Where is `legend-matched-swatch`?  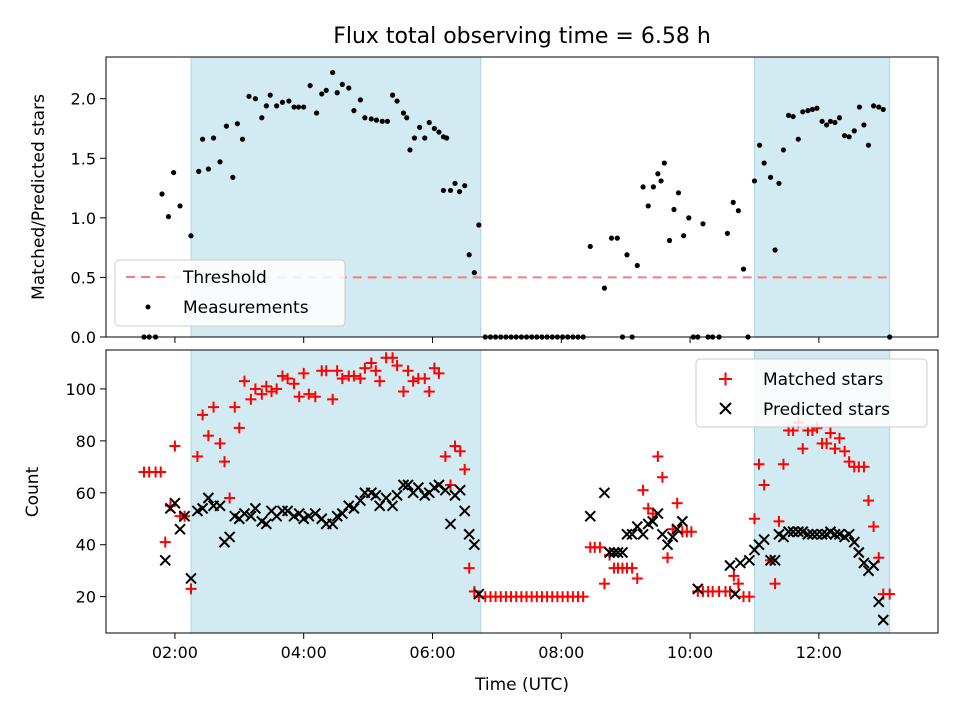 legend-matched-swatch is located at coordinates (725, 379).